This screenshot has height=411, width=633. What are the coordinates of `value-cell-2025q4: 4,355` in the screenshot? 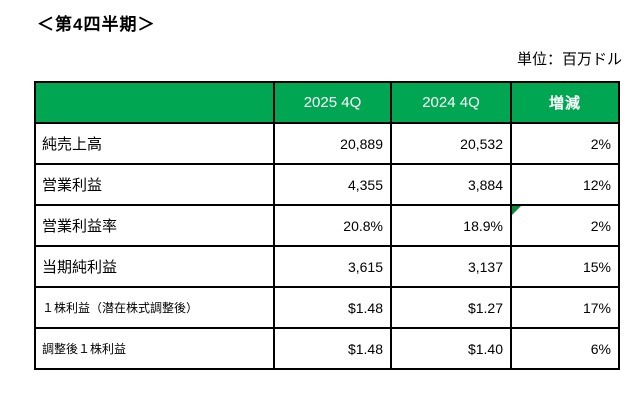 It's located at (332, 184).